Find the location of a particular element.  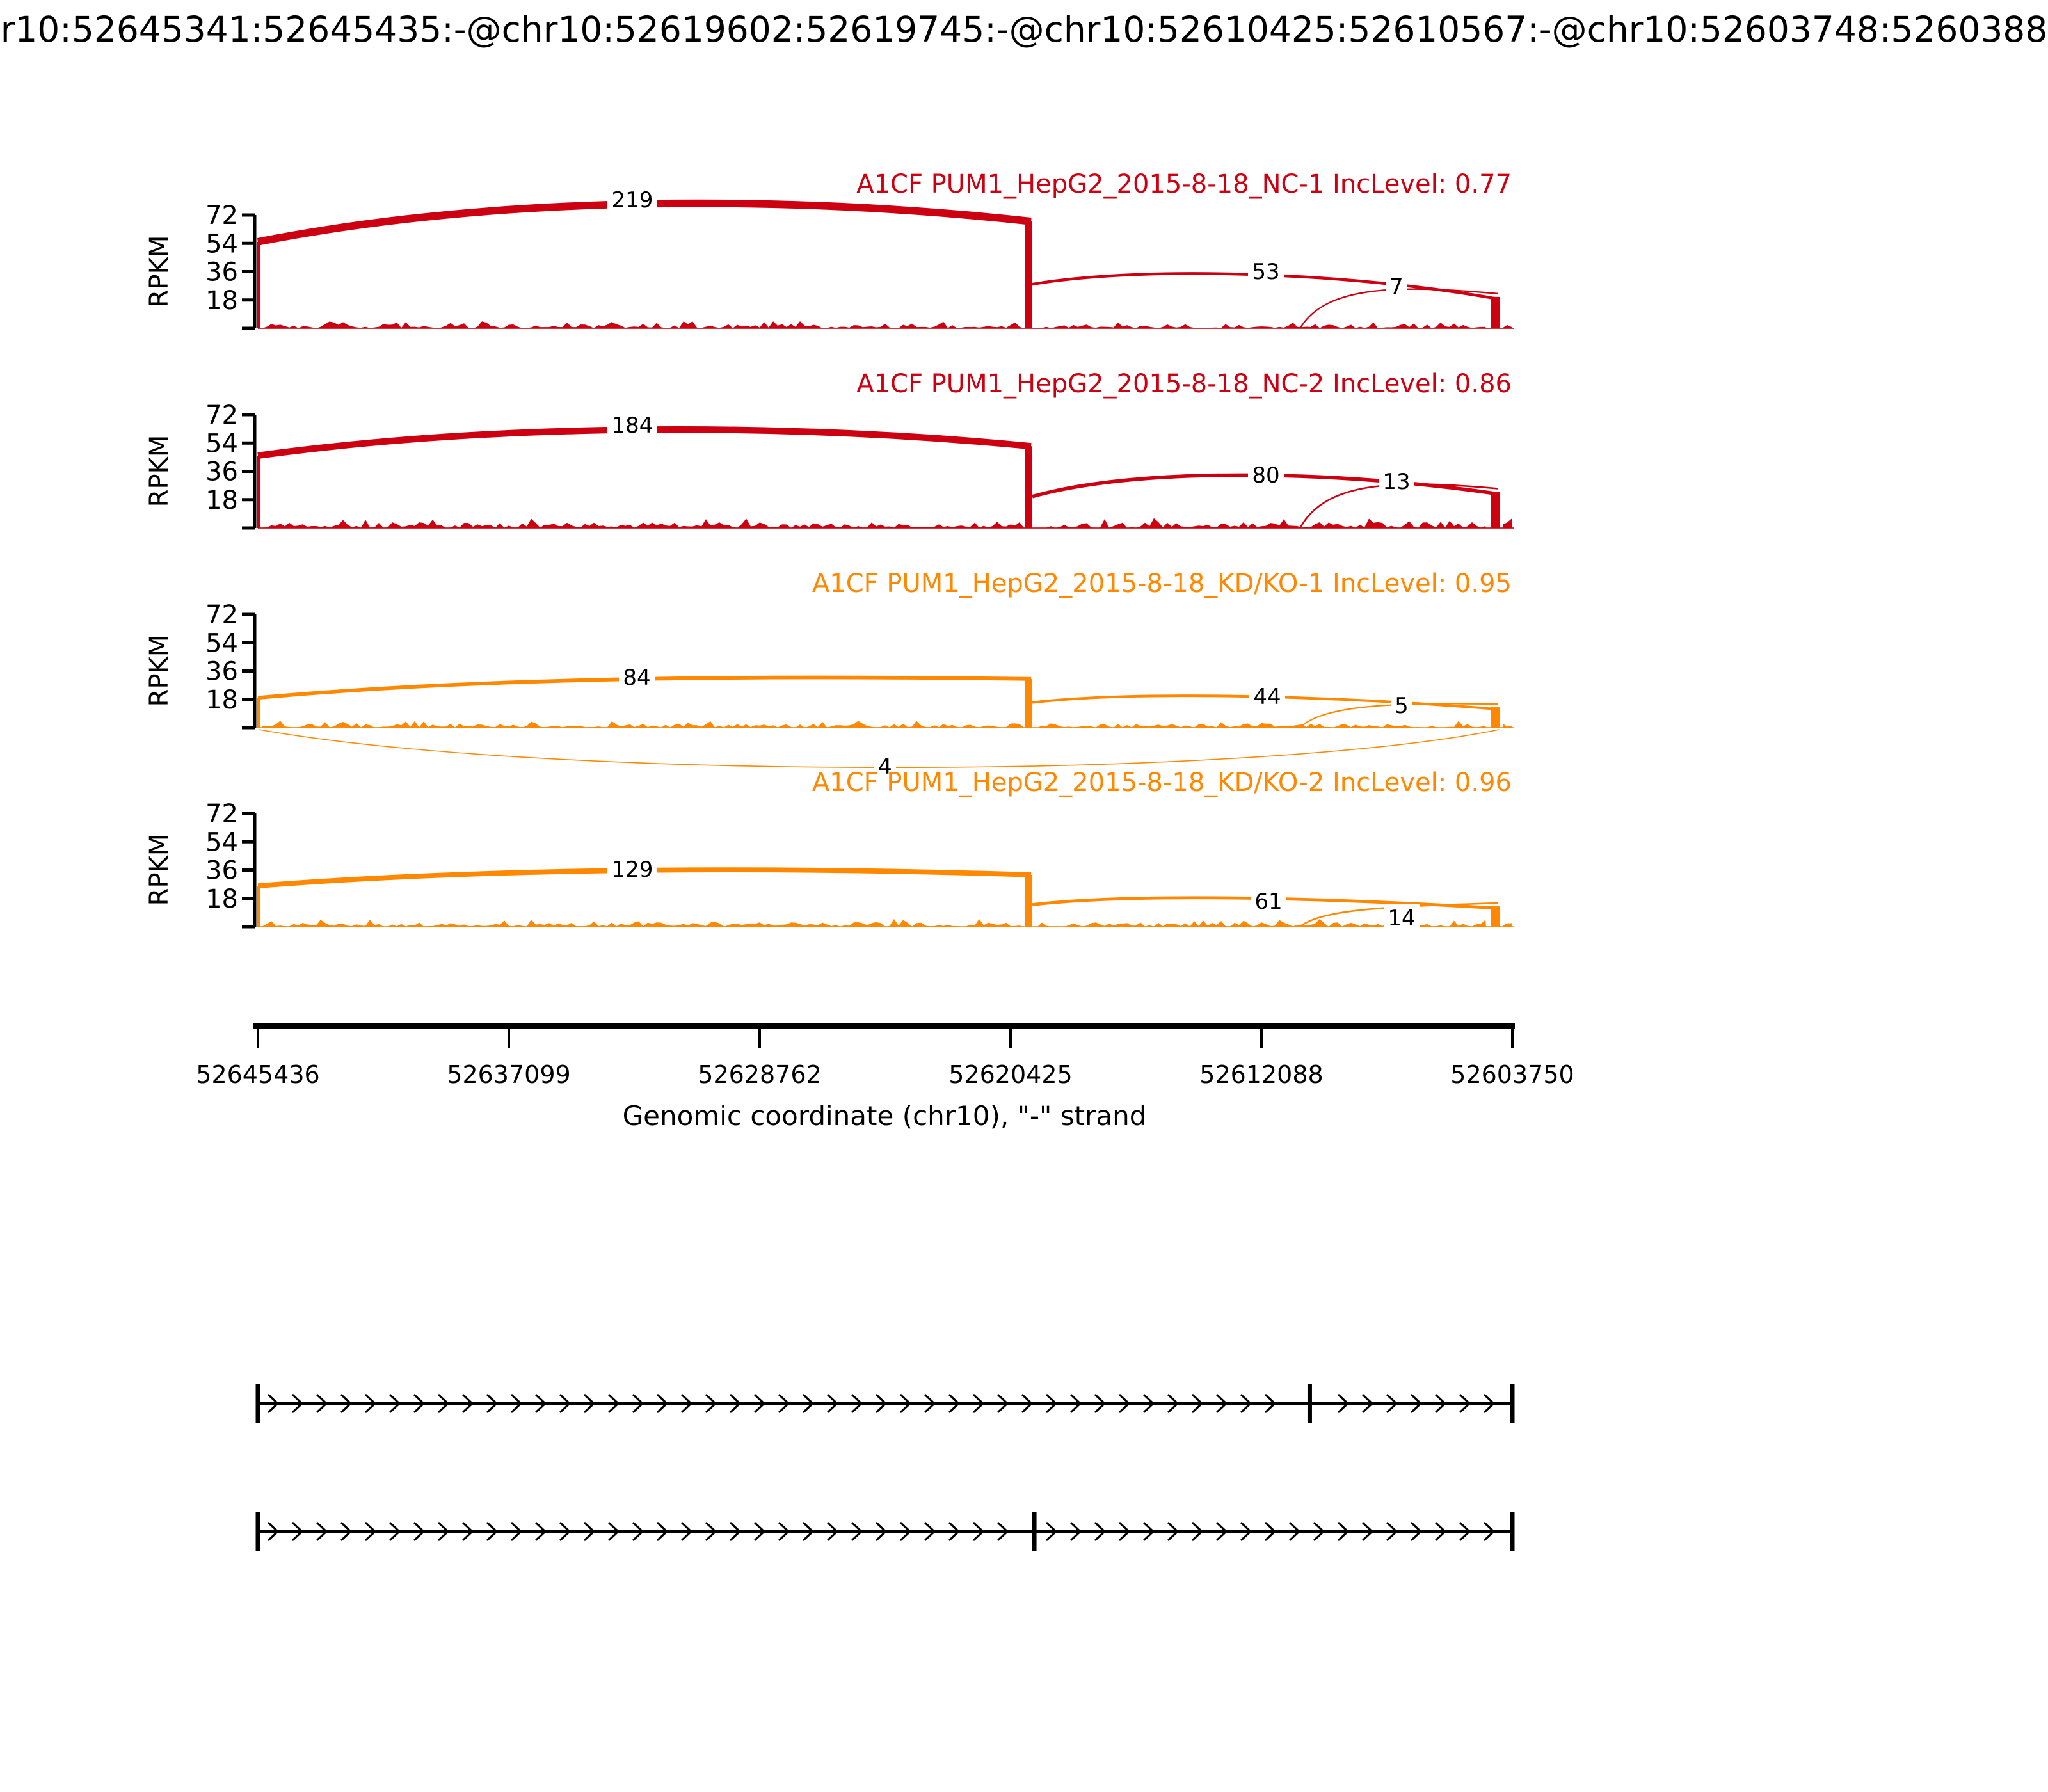

junction-count: 13 is located at coordinates (1396, 482).